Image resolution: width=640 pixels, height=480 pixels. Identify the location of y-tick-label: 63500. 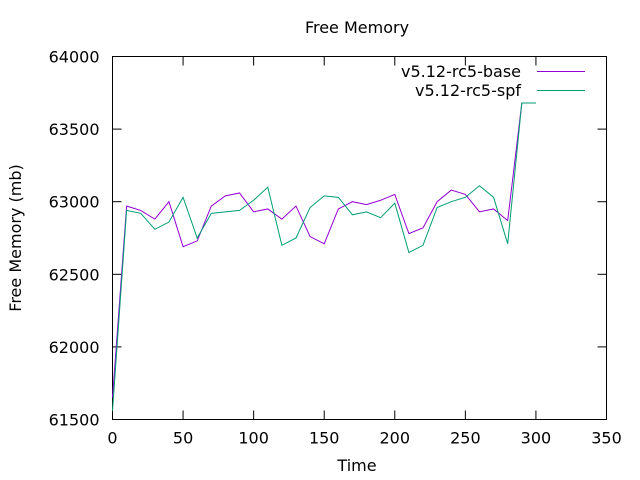
(74, 129).